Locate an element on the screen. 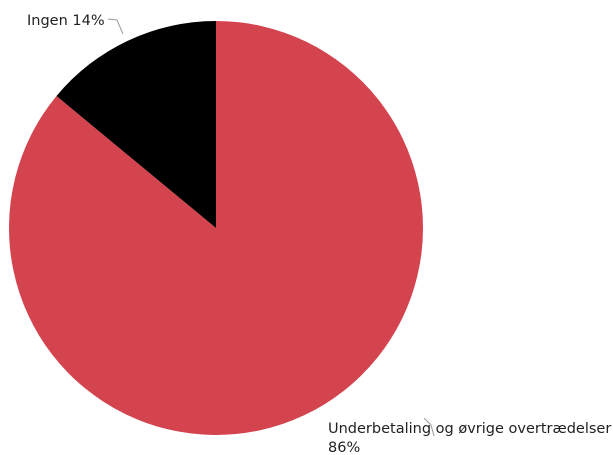 The image size is (613, 455). slice-label-ingen: Ingen 14% is located at coordinates (66, 21).